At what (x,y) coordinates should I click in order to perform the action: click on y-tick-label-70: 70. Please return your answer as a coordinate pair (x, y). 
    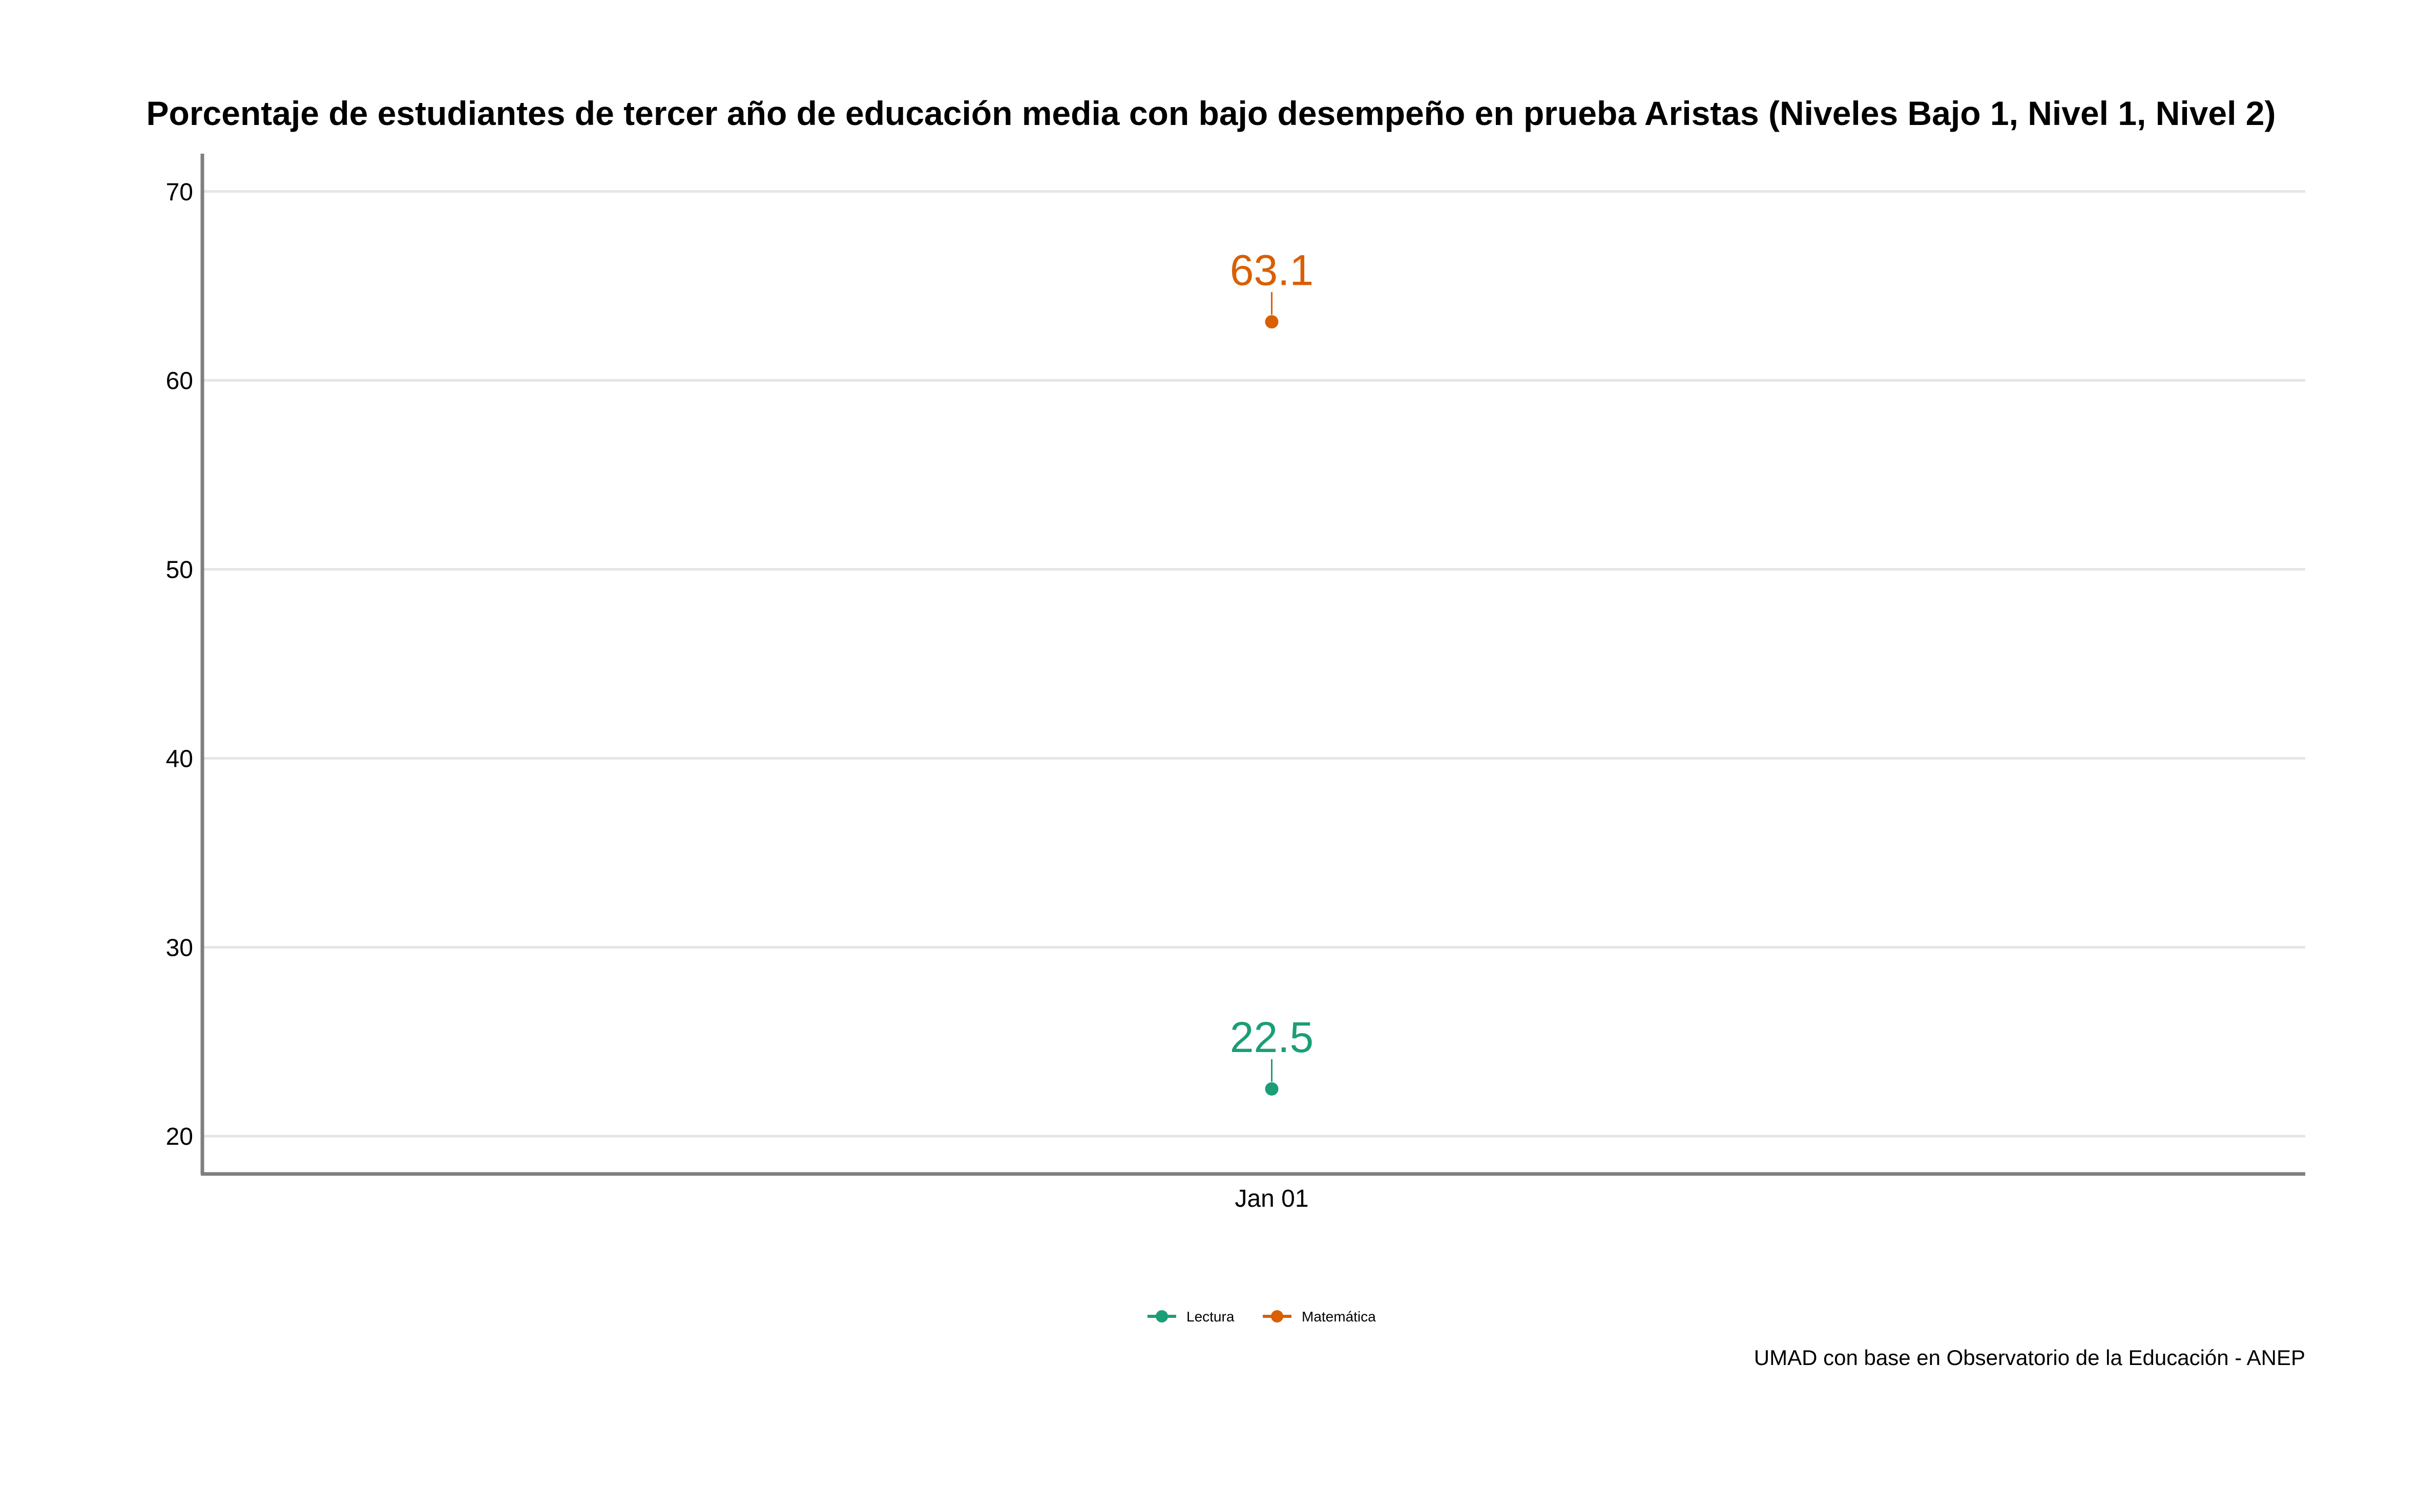
    Looking at the image, I should click on (179, 192).